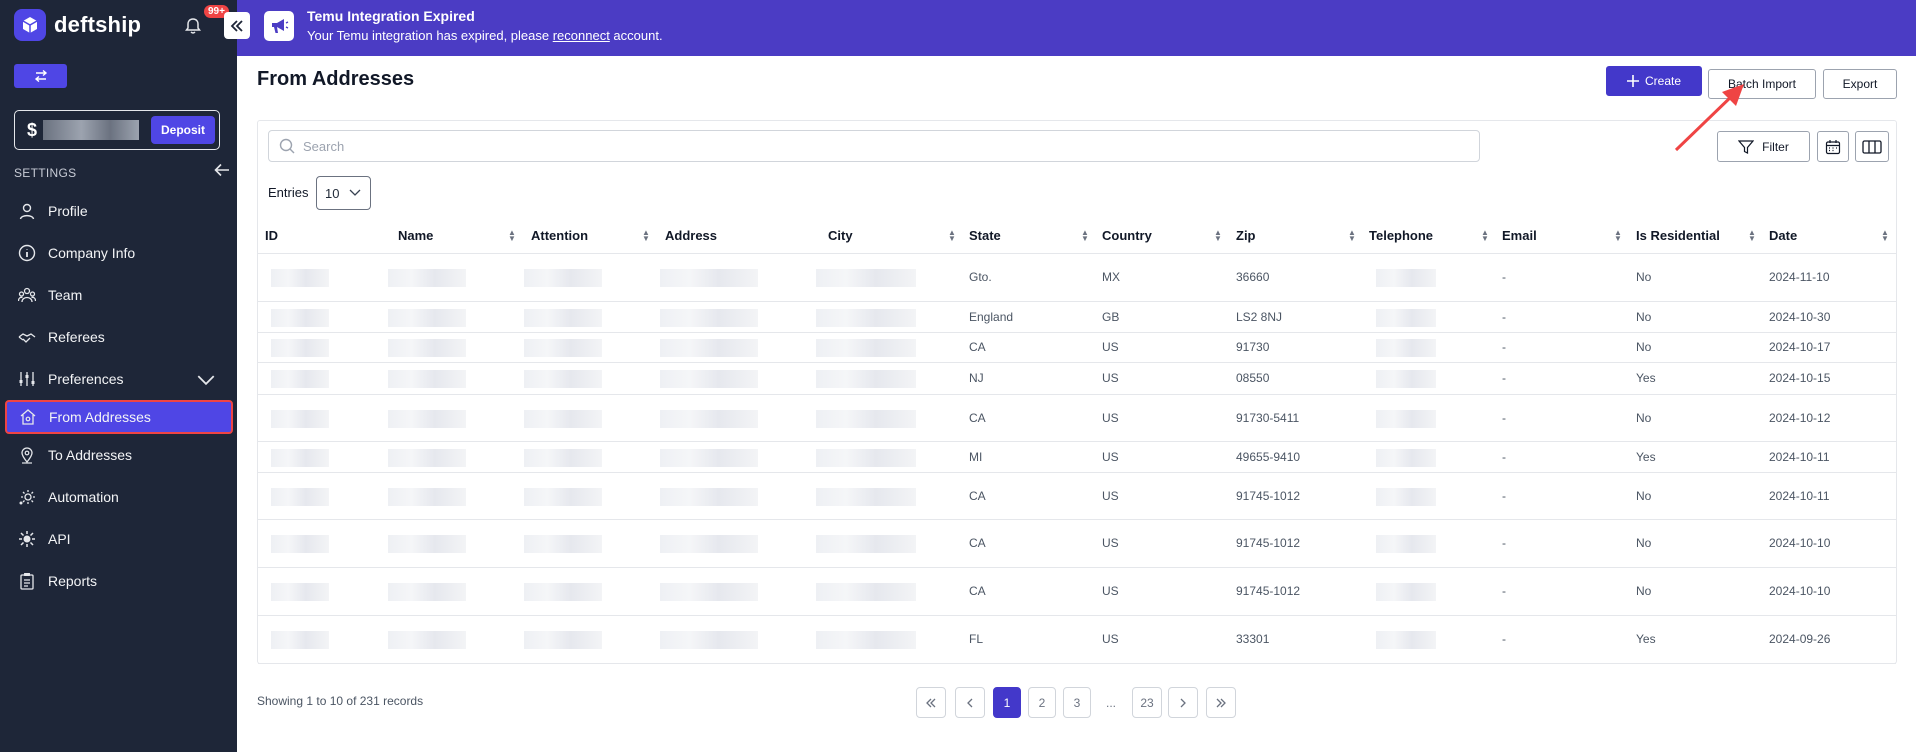 The image size is (1916, 752). What do you see at coordinates (86, 379) in the screenshot?
I see `sidebar-item-label: Preferences` at bounding box center [86, 379].